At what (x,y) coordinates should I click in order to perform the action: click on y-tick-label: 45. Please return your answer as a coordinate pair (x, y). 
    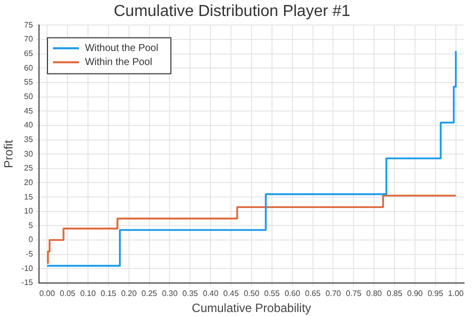
    Looking at the image, I should click on (29, 111).